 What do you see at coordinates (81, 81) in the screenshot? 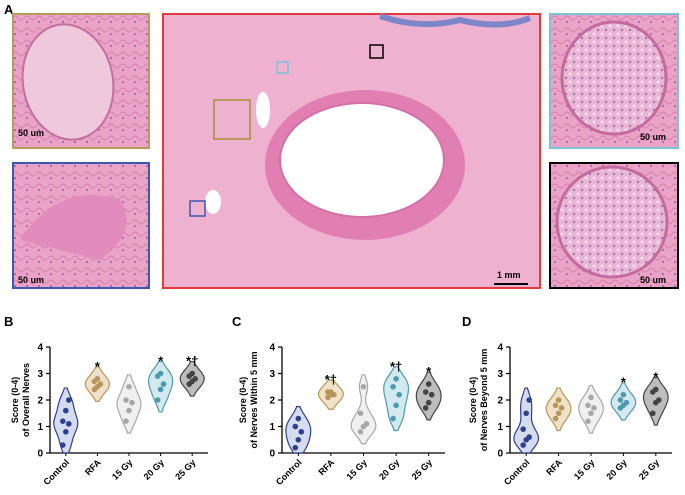
I see `histology-image: 50 um` at bounding box center [81, 81].